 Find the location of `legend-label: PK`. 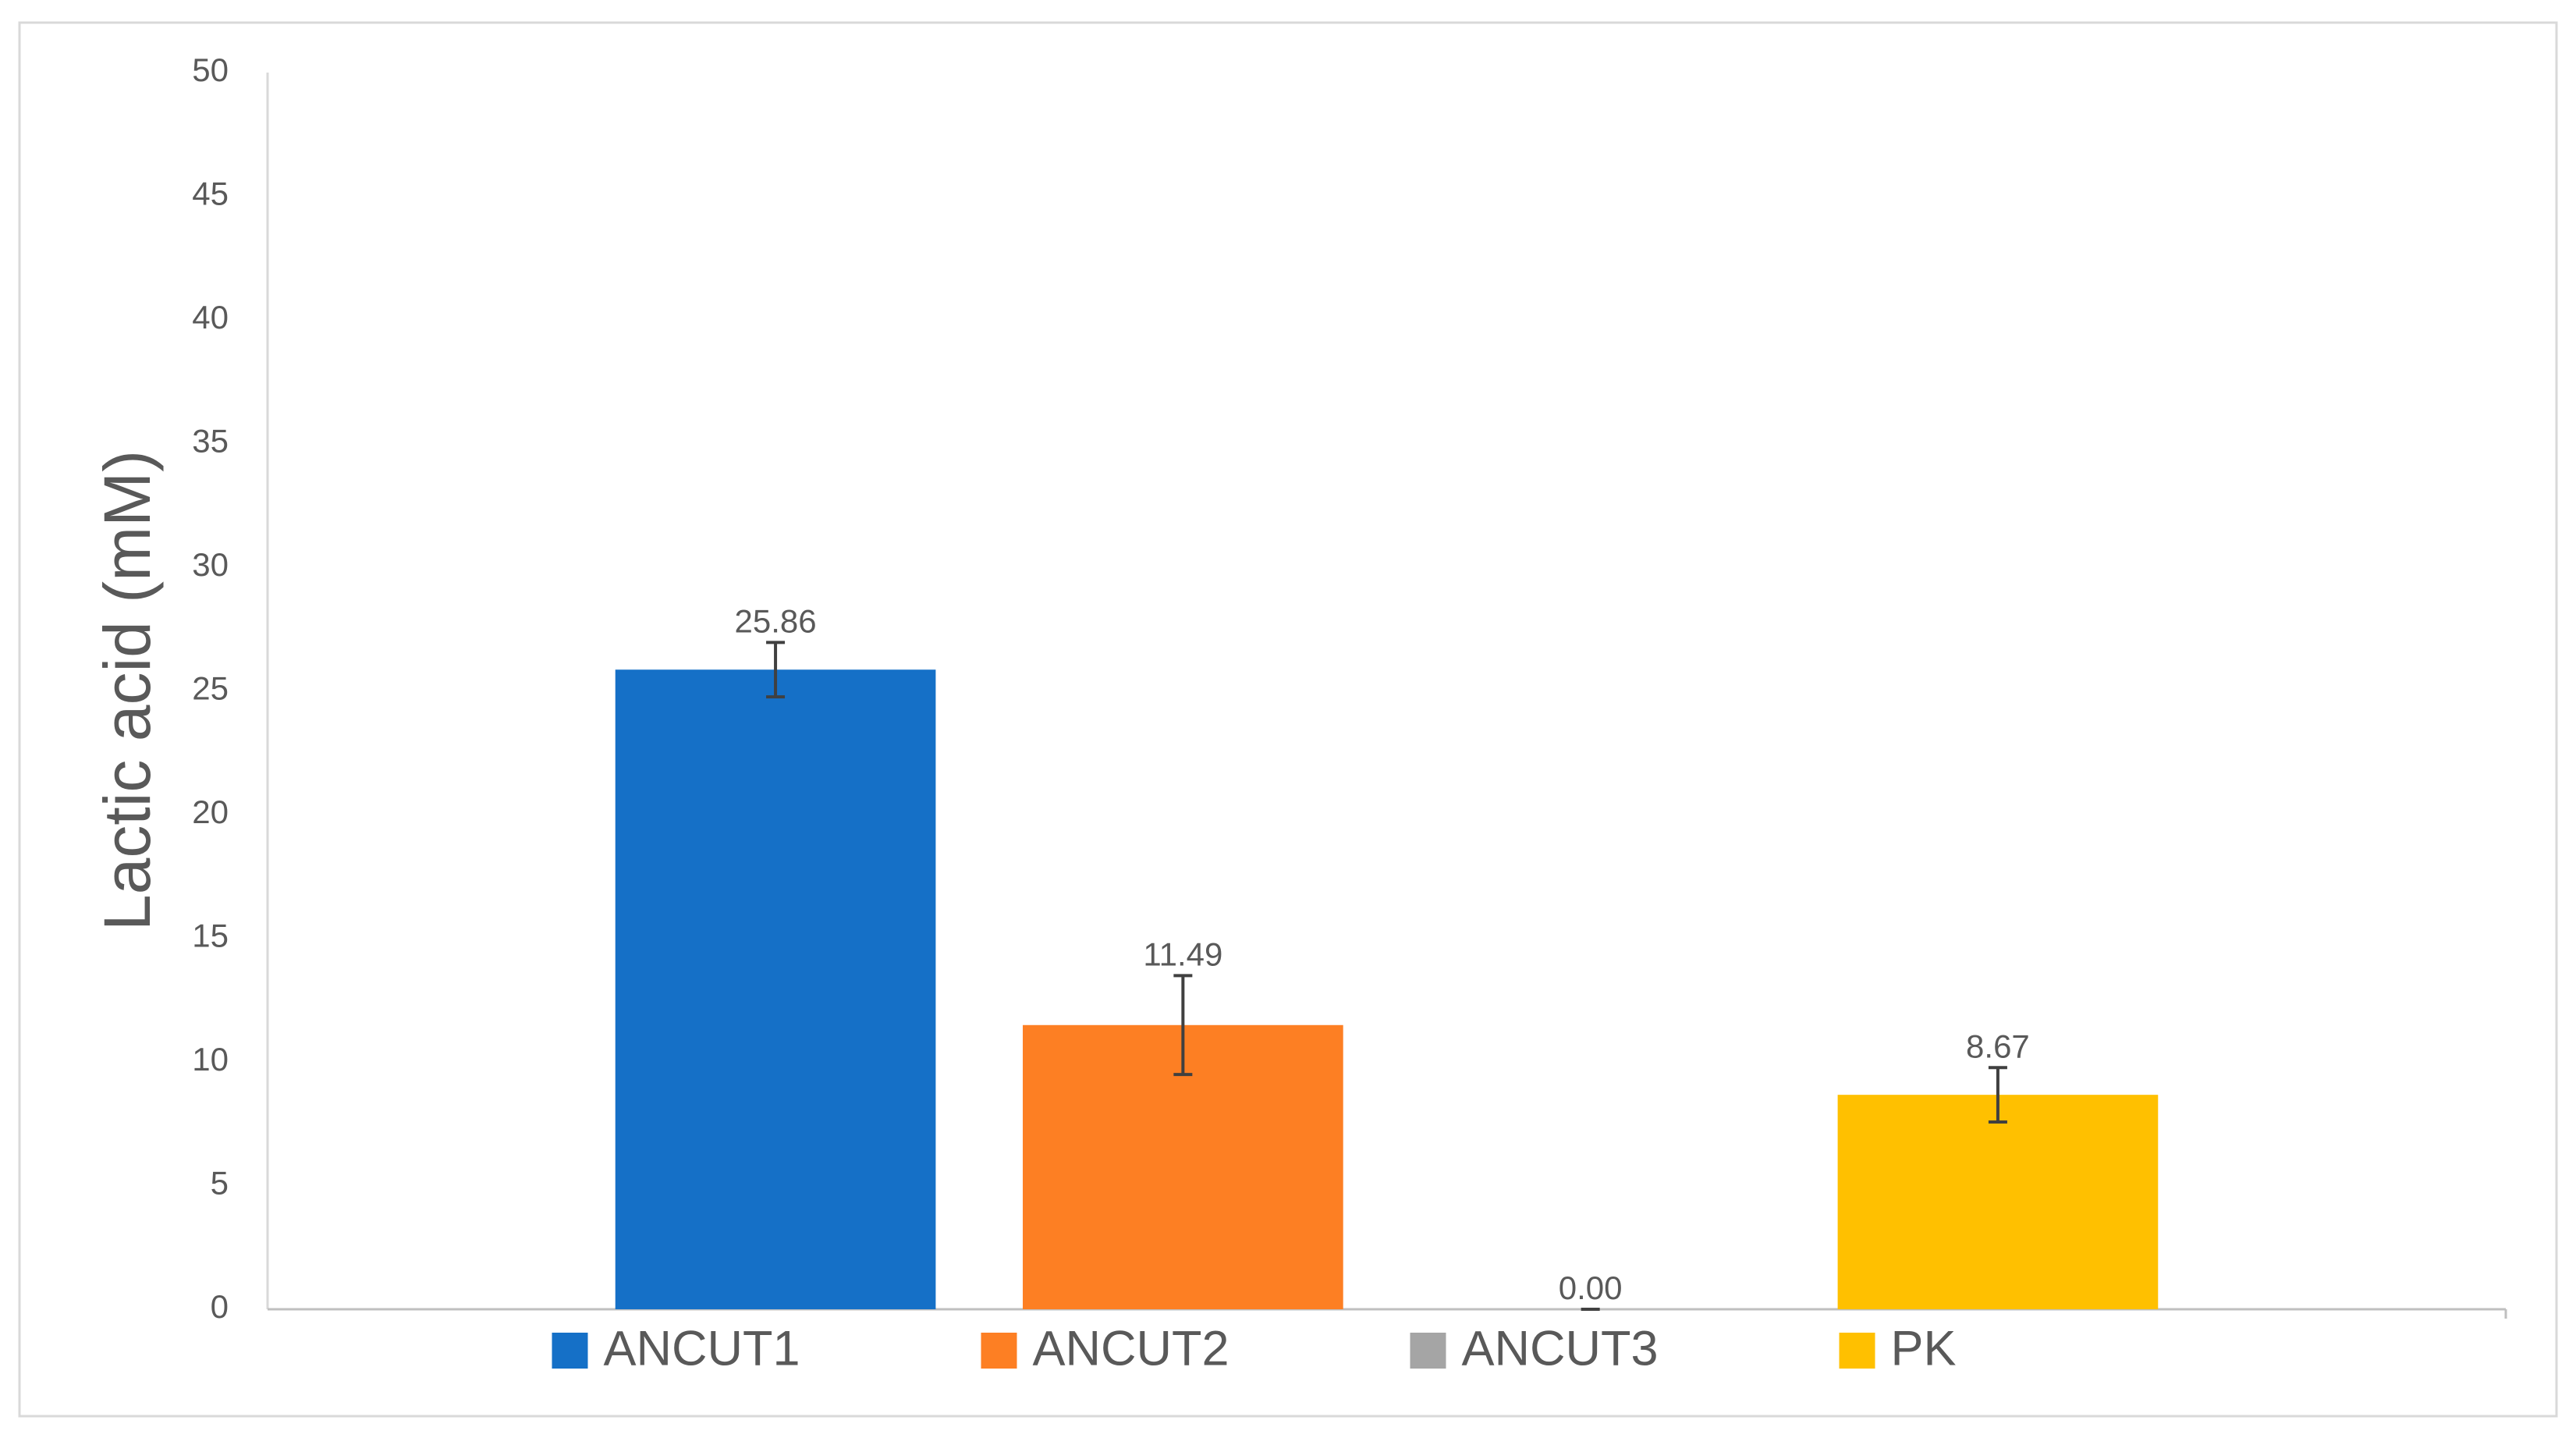

legend-label: PK is located at coordinates (1924, 1349).